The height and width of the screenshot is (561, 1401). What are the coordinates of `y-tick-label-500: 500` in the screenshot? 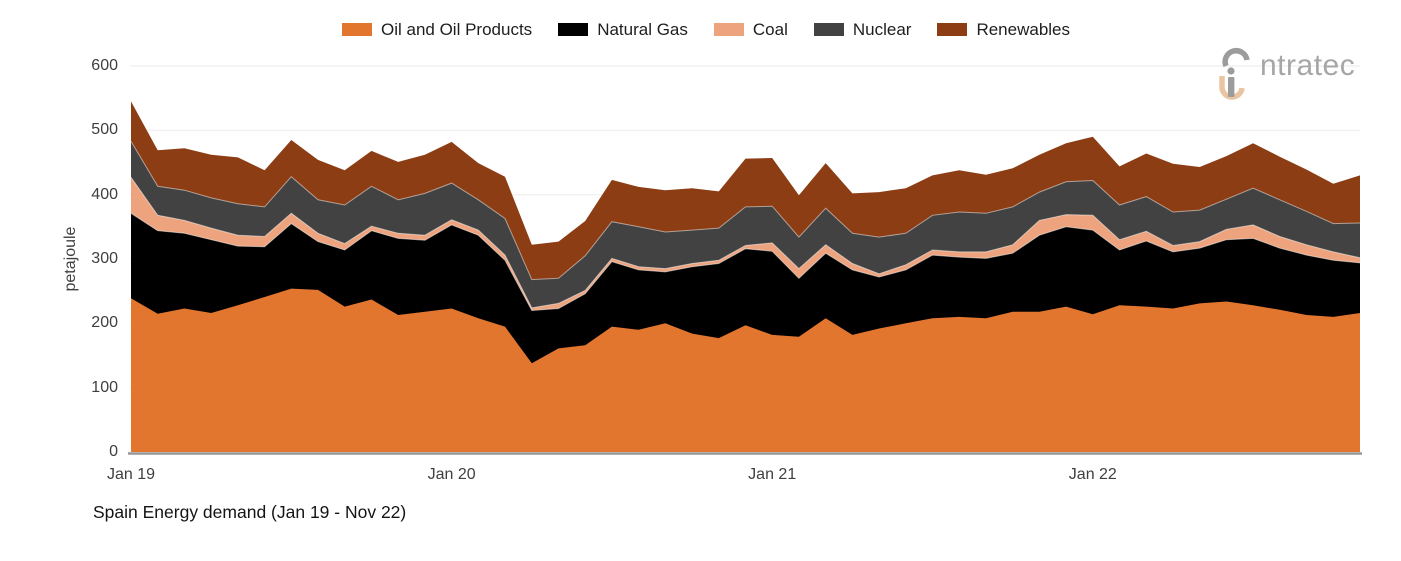 It's located at (104, 130).